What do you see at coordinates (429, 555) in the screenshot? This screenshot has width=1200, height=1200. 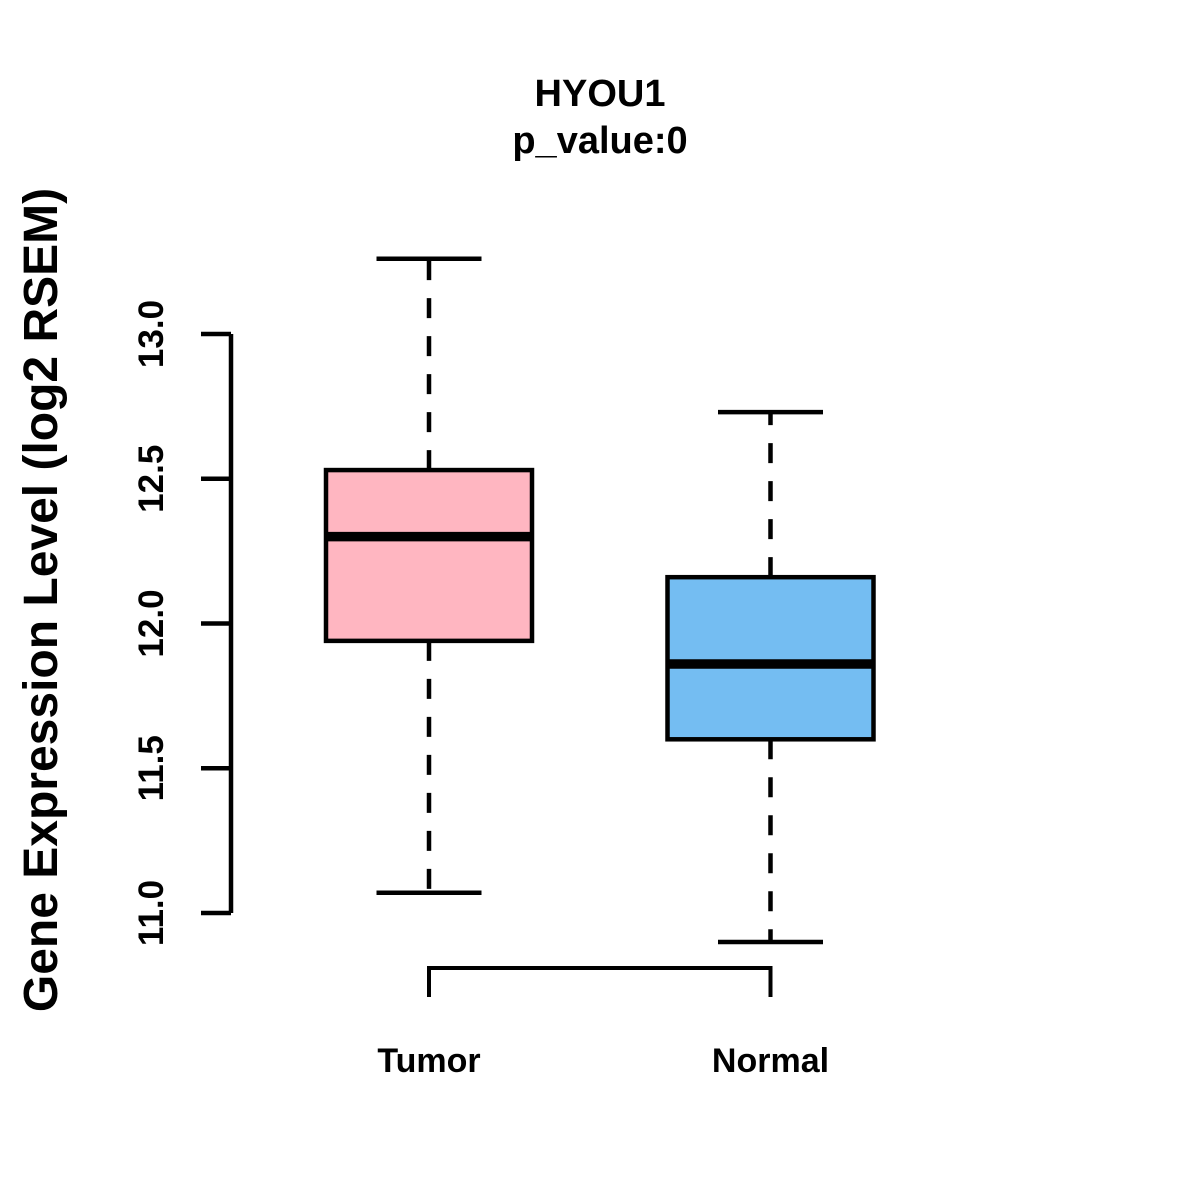 I see `box-tumor` at bounding box center [429, 555].